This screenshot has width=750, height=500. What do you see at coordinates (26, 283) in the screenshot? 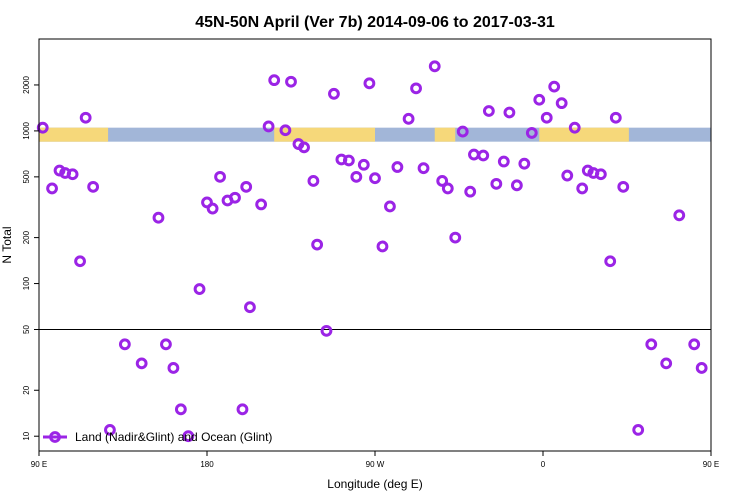
I see `y-tick-label: 100` at bounding box center [26, 283].